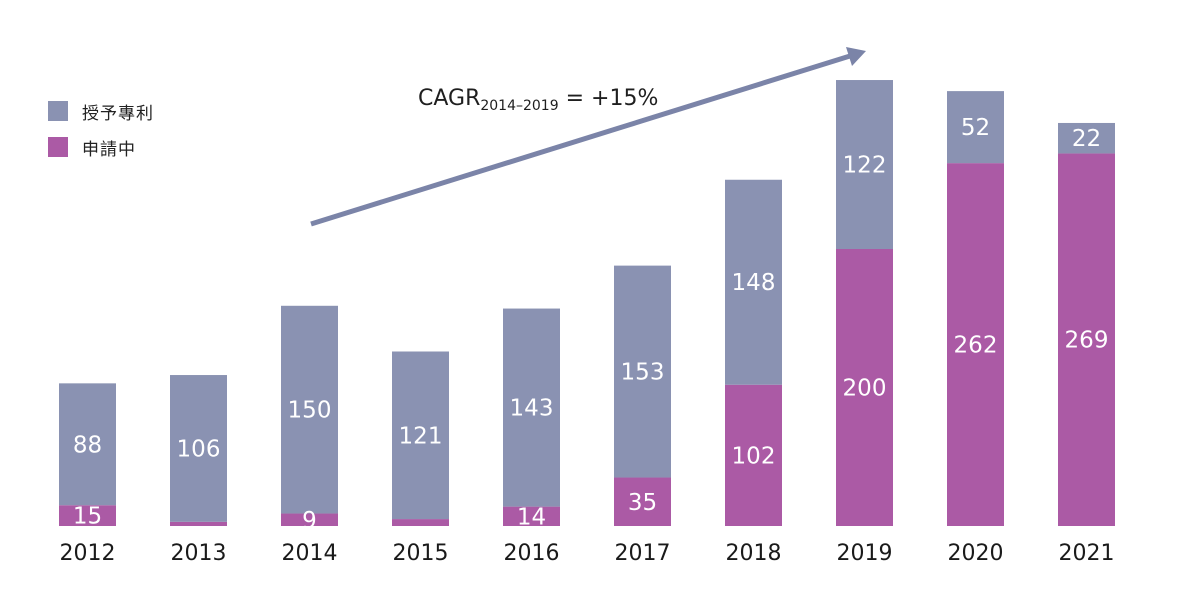 The image size is (1181, 596). What do you see at coordinates (856, 56) in the screenshot?
I see `cagr-arrow-head` at bounding box center [856, 56].